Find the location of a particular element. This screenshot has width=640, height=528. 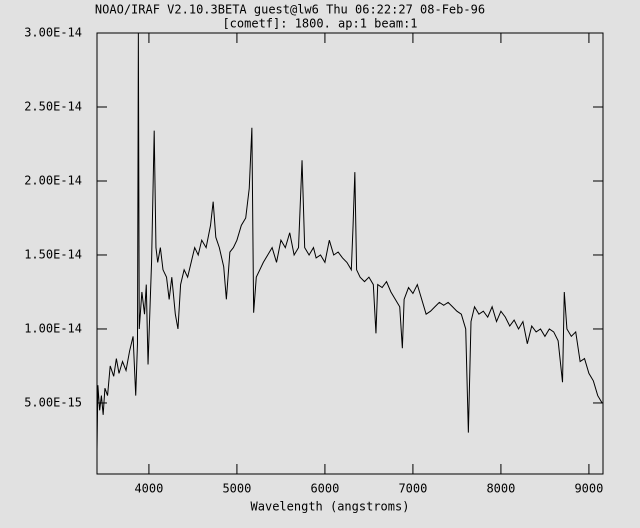

y-tick-label: 5.00E-15 is located at coordinates (53, 402).